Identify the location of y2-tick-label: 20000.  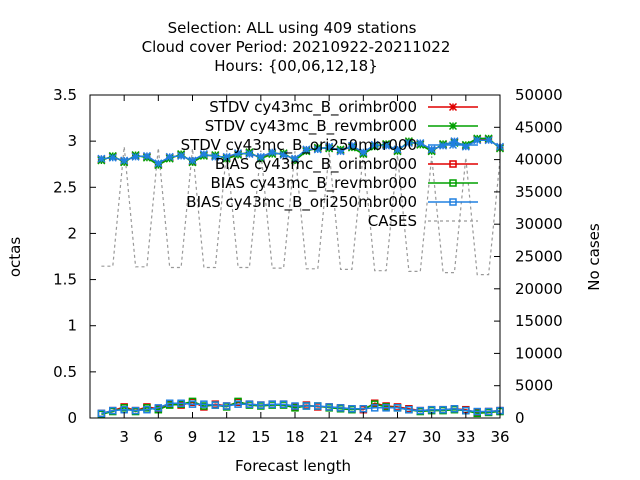
(539, 289).